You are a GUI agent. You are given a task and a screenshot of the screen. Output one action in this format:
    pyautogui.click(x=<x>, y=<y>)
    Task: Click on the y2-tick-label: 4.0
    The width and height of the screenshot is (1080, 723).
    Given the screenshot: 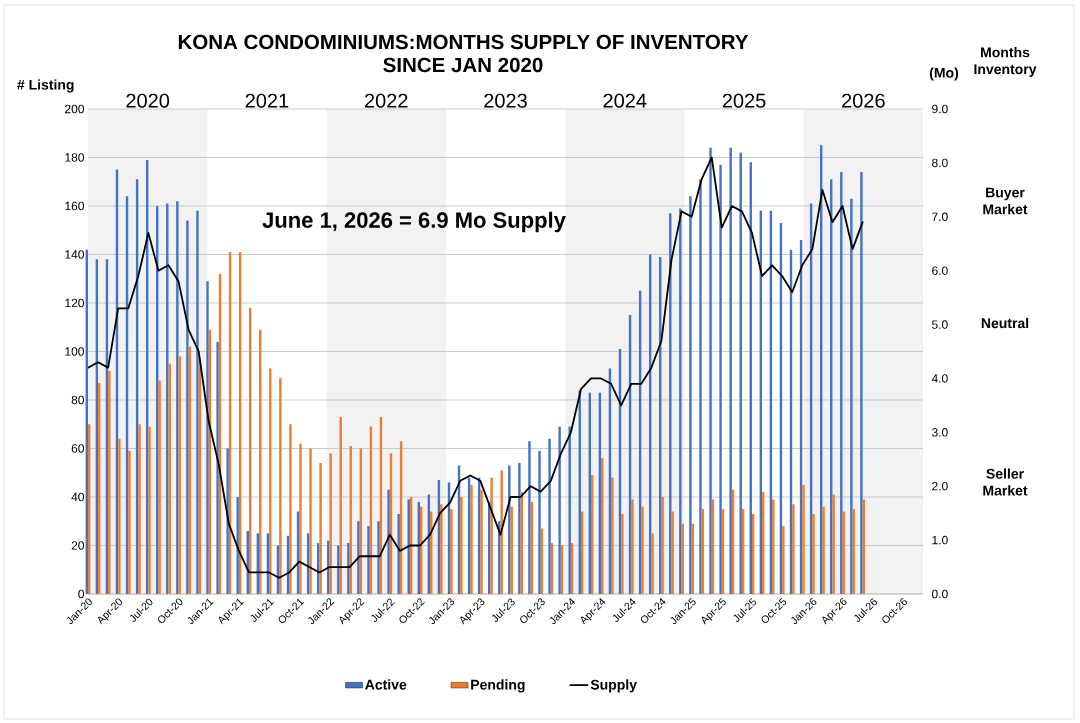 What is the action you would take?
    pyautogui.click(x=939, y=378)
    